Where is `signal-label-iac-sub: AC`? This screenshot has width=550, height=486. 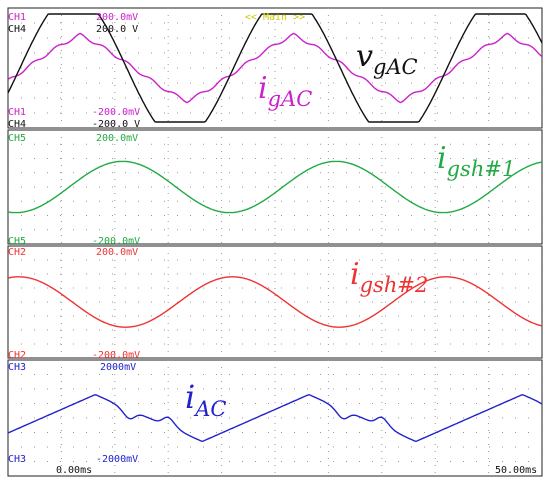
signal-label-iac-sub: AC is located at coordinates (209, 409).